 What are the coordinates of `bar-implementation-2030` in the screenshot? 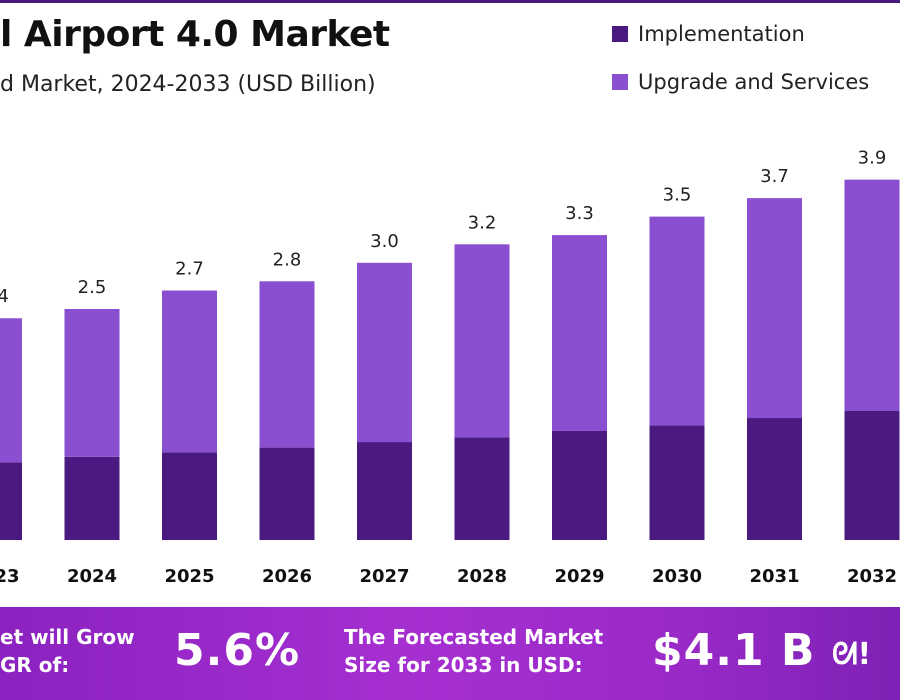 It's located at (677, 482).